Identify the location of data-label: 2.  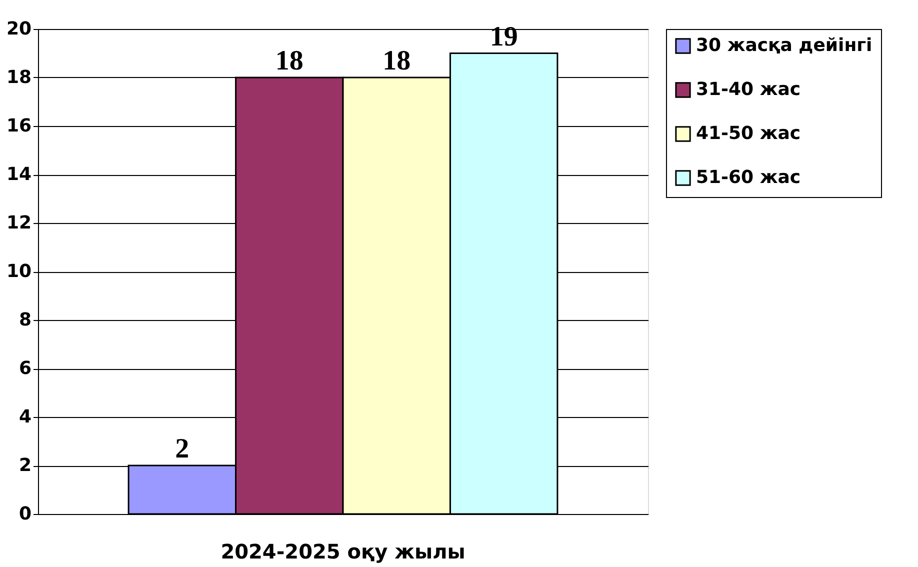
(182, 449).